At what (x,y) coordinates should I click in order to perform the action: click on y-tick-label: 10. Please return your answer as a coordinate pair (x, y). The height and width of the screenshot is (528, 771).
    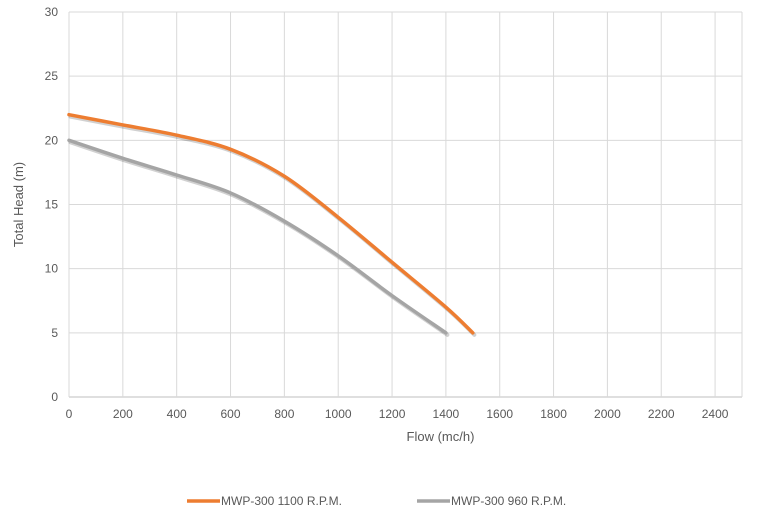
    Looking at the image, I should click on (52, 269).